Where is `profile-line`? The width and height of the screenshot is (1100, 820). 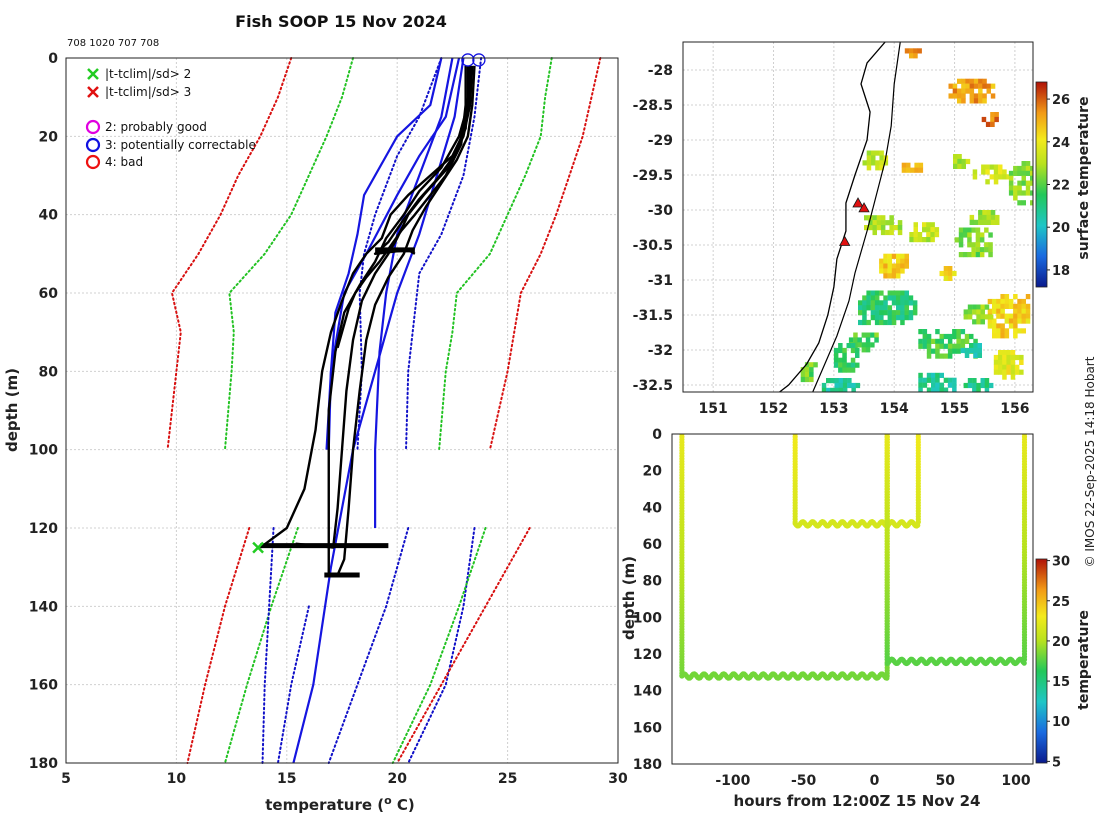 profile-line is located at coordinates (399, 321).